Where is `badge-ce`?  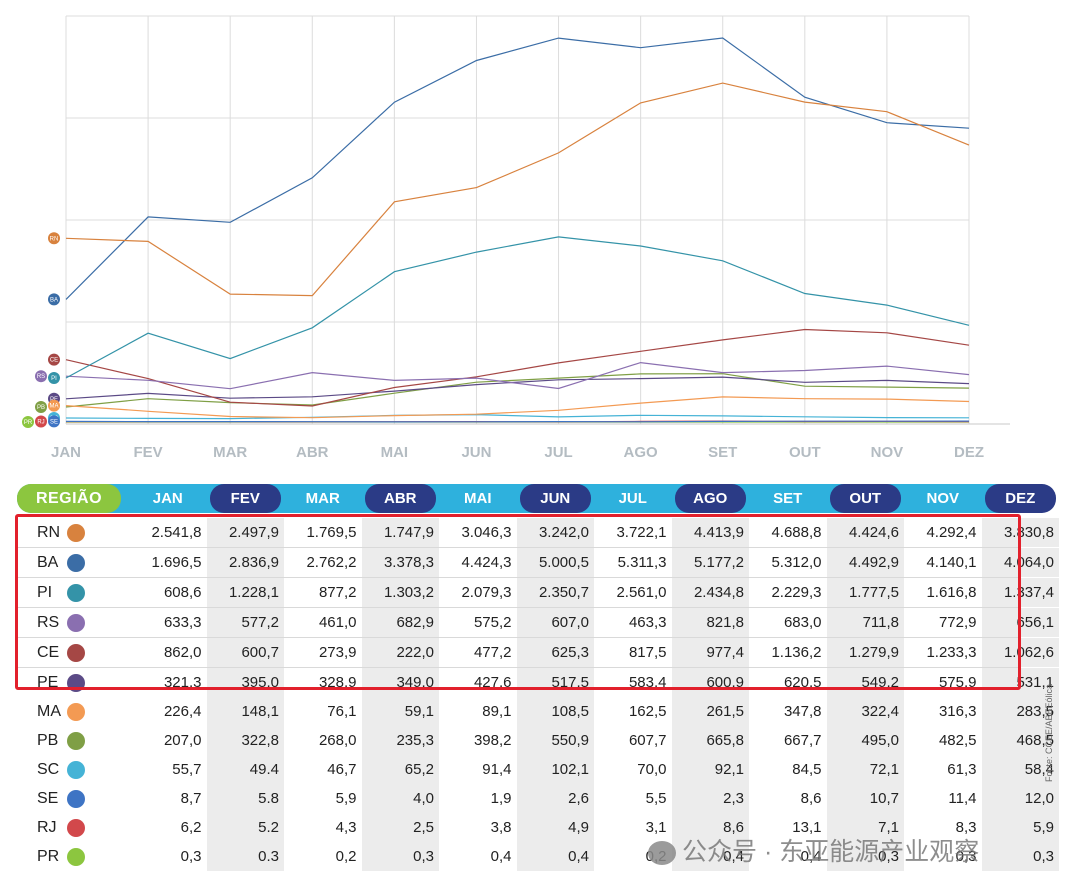
badge-ce is located at coordinates (54, 359).